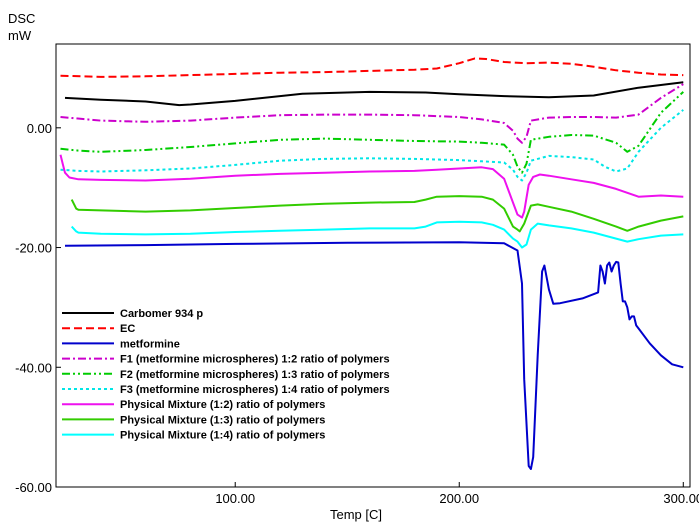  Describe the element at coordinates (222, 420) in the screenshot. I see `legend-label-7: Physical Mixture (1:3) ratio of polymers` at that location.